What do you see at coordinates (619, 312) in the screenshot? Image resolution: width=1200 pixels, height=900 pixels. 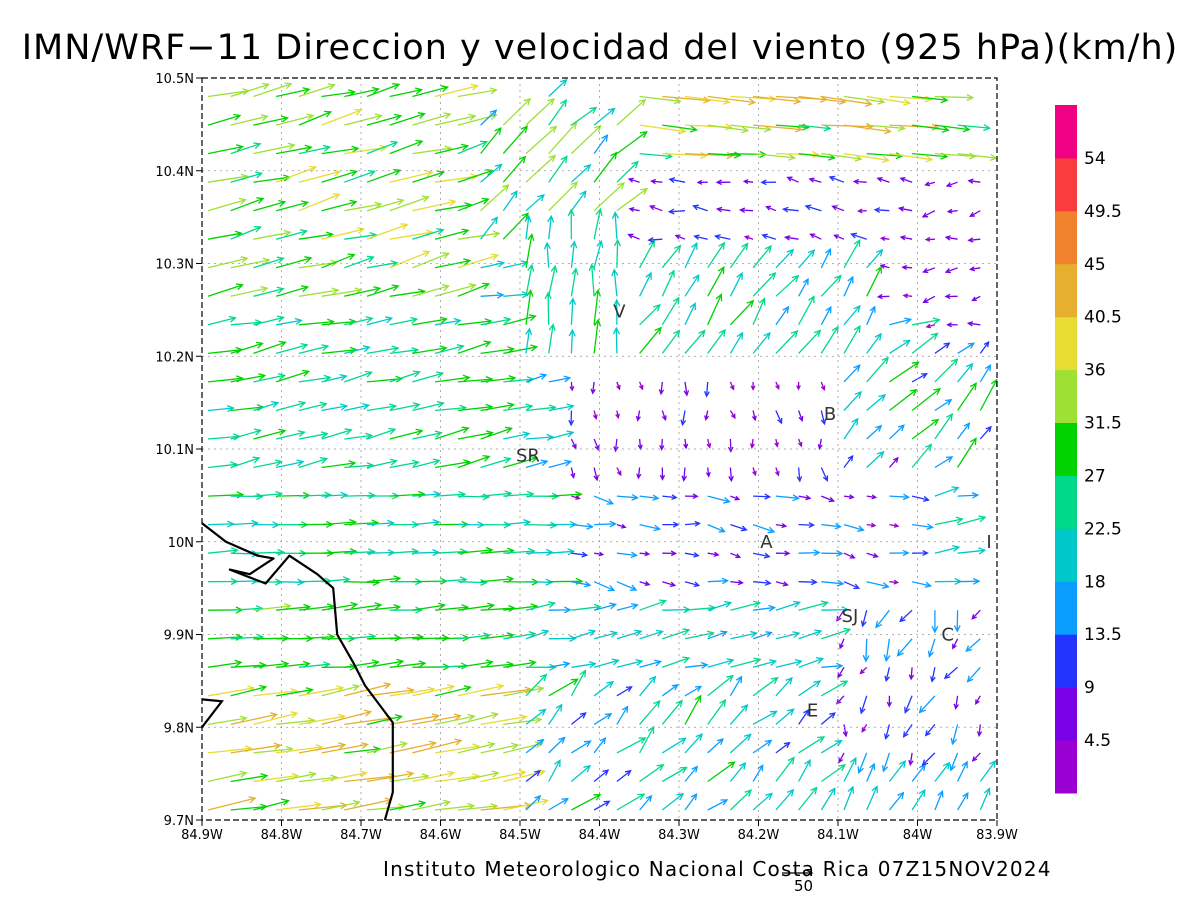 I see `station-label: V` at bounding box center [619, 312].